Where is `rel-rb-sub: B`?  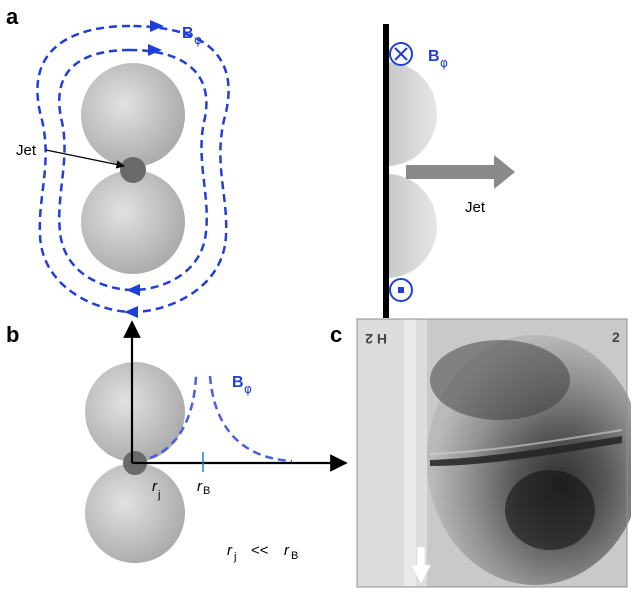 rel-rb-sub: B is located at coordinates (294, 556).